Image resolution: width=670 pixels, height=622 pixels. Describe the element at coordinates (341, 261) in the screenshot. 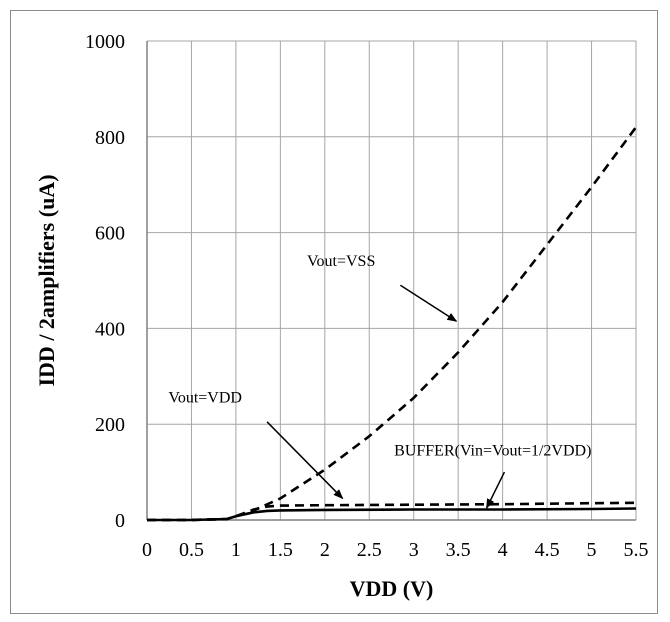

I see `annotation-label: Vout=VSS` at that location.